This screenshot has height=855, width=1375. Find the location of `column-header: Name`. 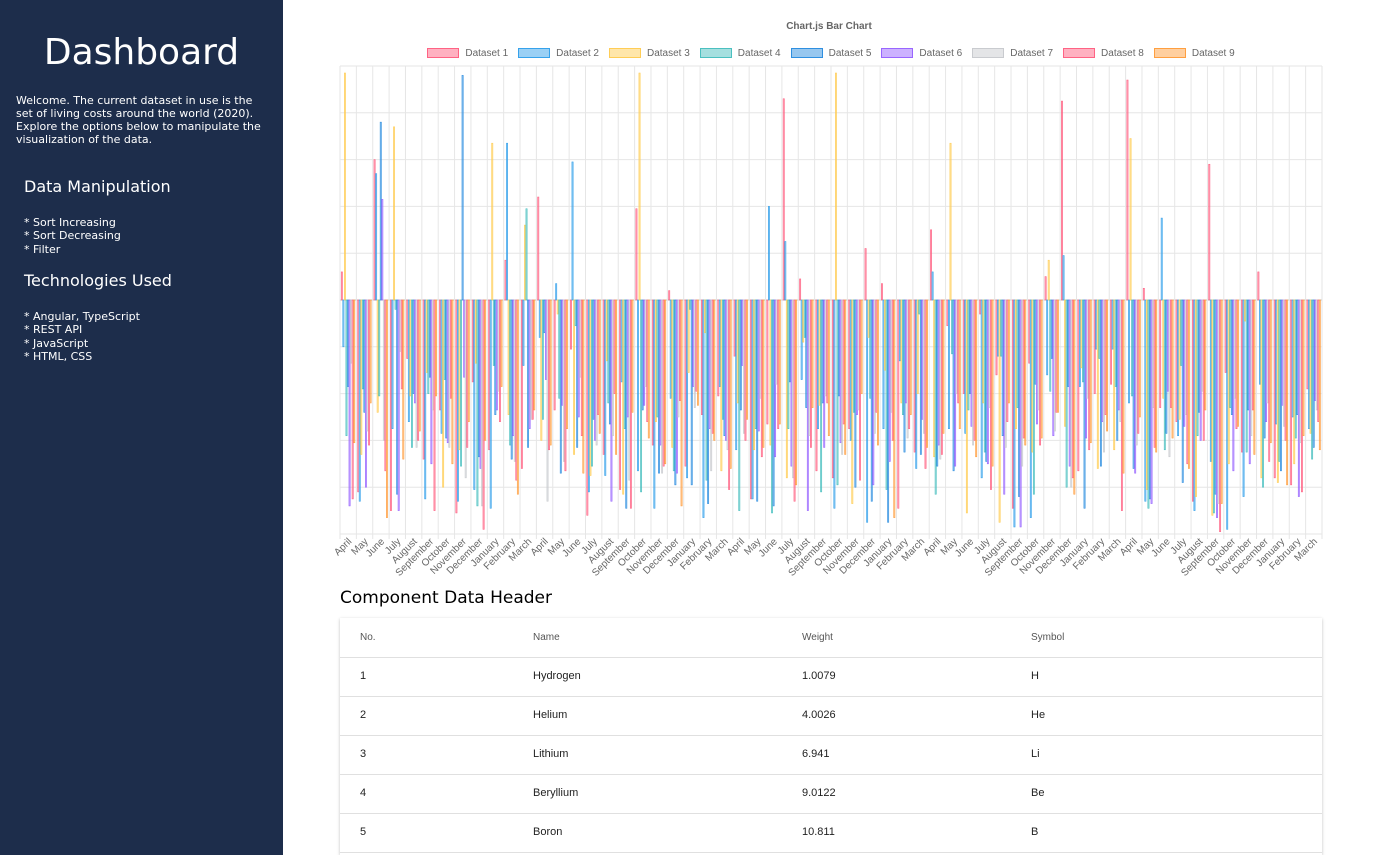

column-header: Name is located at coordinates (546, 637).